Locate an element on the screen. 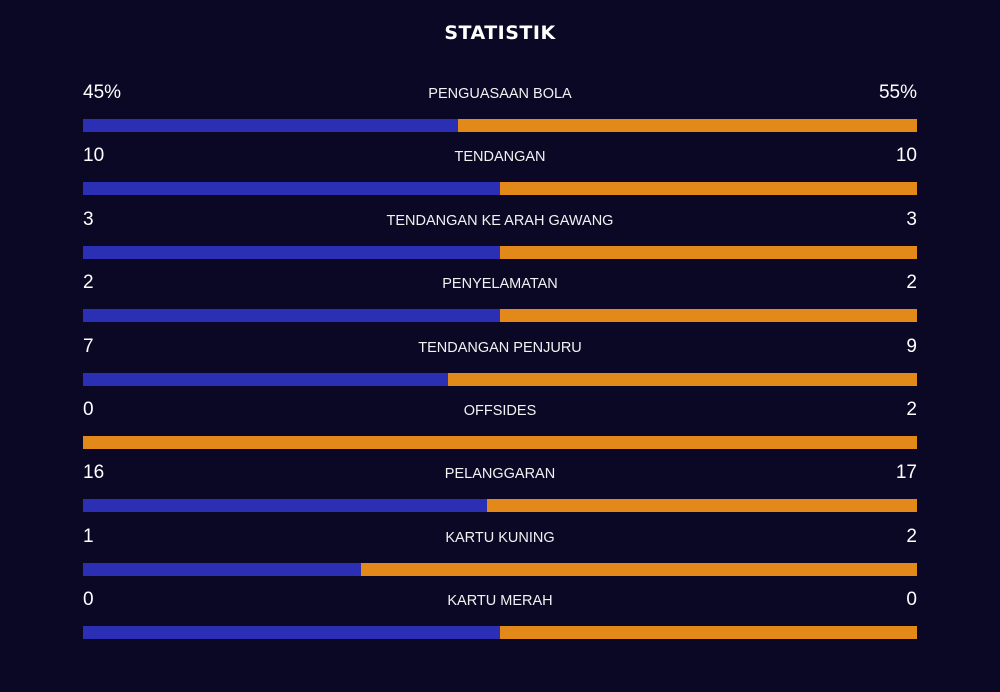 The width and height of the screenshot is (1000, 692). stat-values: 0 KARTU MERAH 0 is located at coordinates (500, 600).